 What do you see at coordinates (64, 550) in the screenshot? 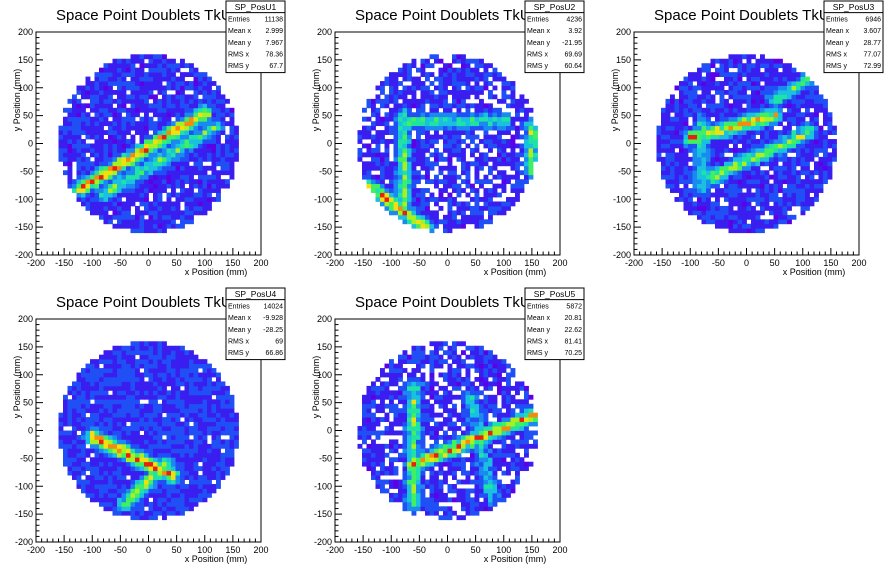
I see `x-tick-label: -150` at bounding box center [64, 550].